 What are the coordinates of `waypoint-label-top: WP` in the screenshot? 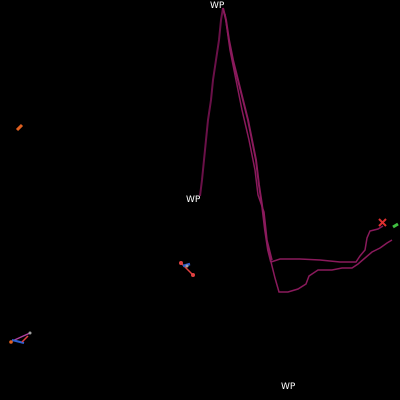 It's located at (217, 6).